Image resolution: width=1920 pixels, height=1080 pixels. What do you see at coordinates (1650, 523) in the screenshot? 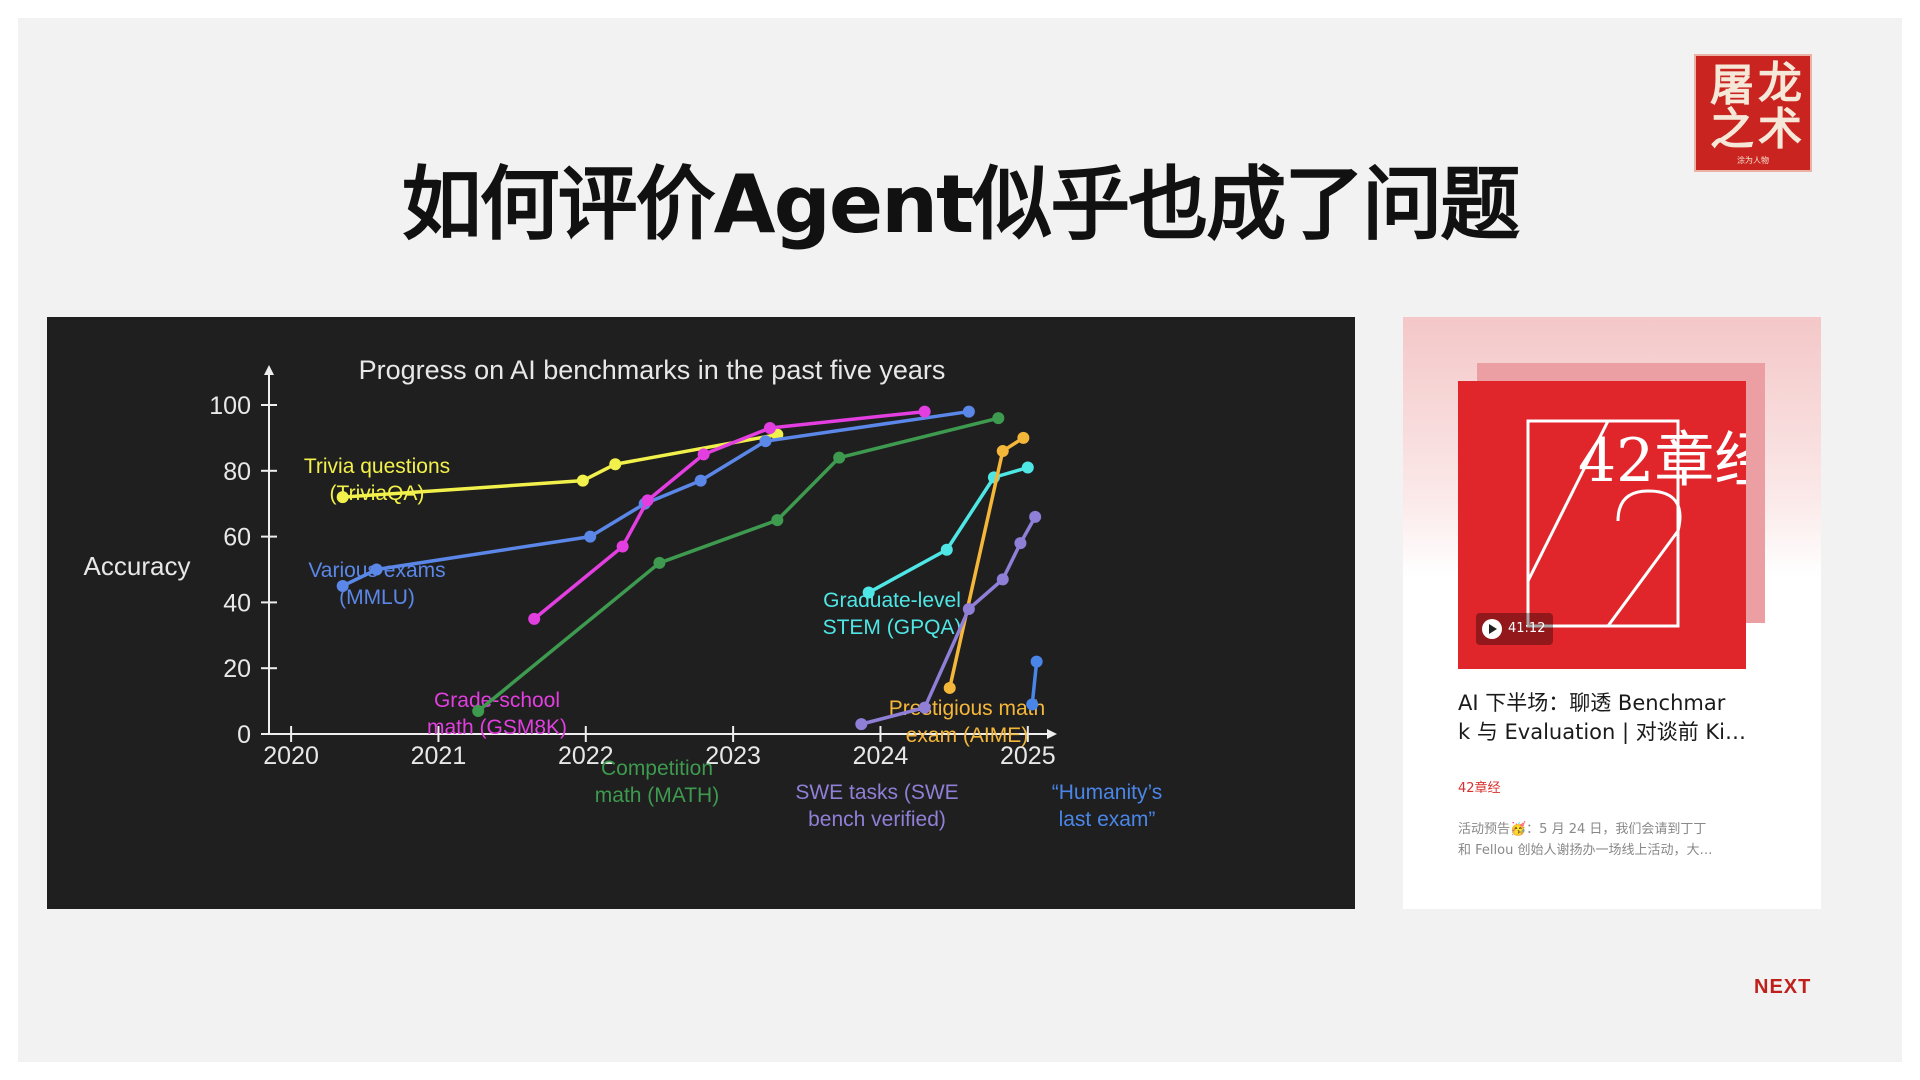
I see `cover-logo-icon: 42章经` at bounding box center [1650, 523].